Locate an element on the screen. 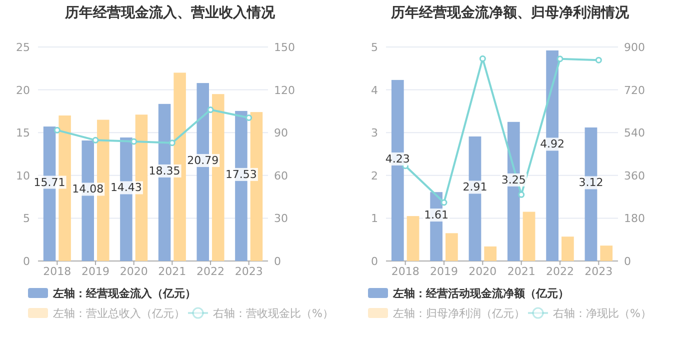  y2-tick-label: 180 is located at coordinates (634, 219).